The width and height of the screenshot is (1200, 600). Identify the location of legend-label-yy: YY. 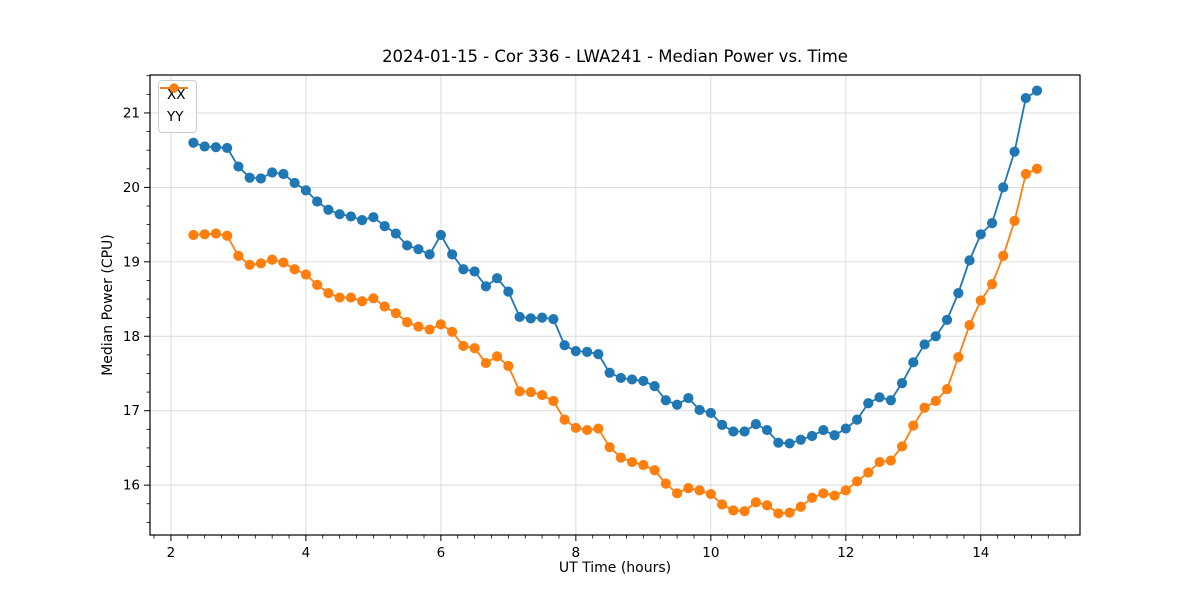
(175, 116).